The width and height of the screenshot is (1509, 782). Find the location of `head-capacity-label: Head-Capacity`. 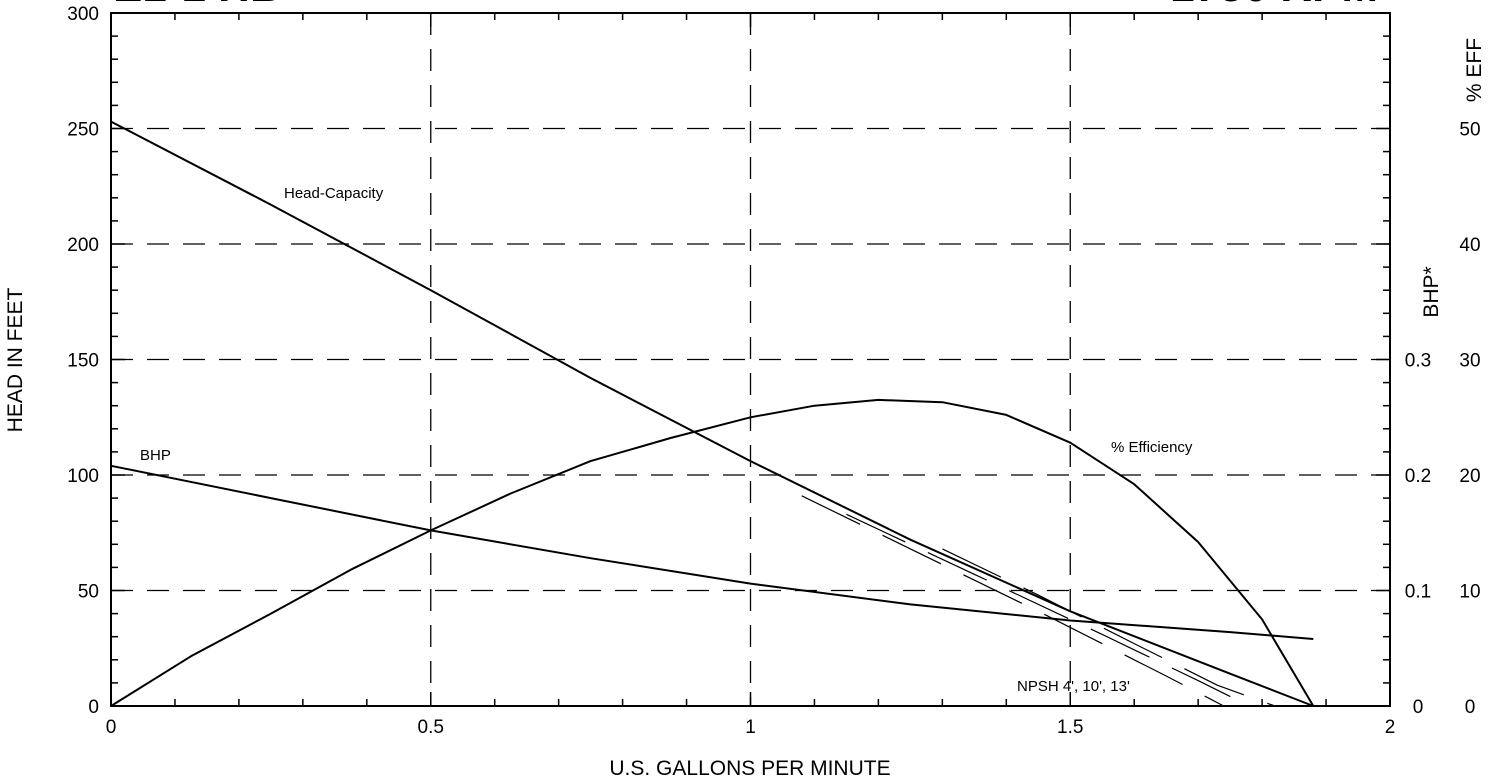

head-capacity-label: Head-Capacity is located at coordinates (334, 193).